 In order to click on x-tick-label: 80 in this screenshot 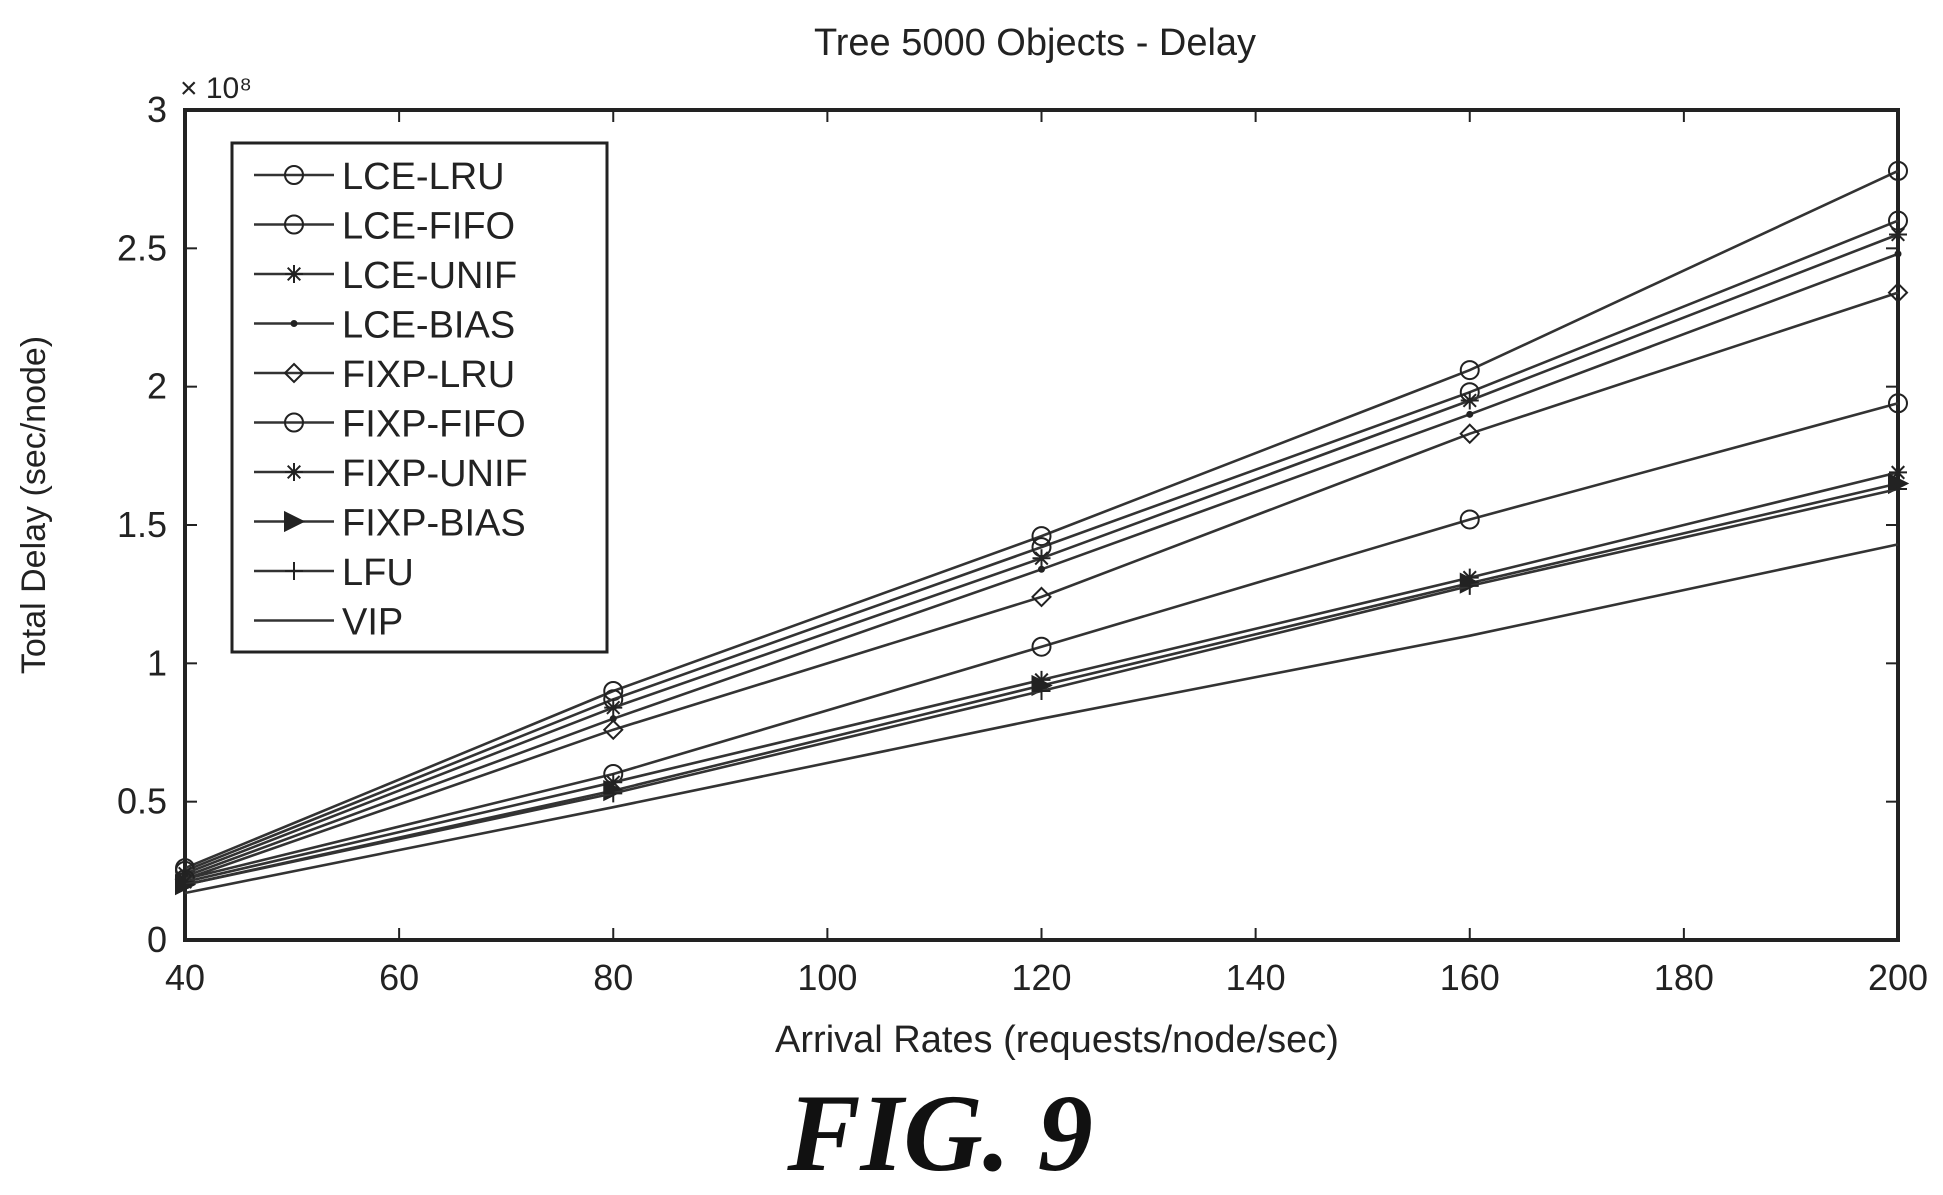, I will do `click(613, 977)`.